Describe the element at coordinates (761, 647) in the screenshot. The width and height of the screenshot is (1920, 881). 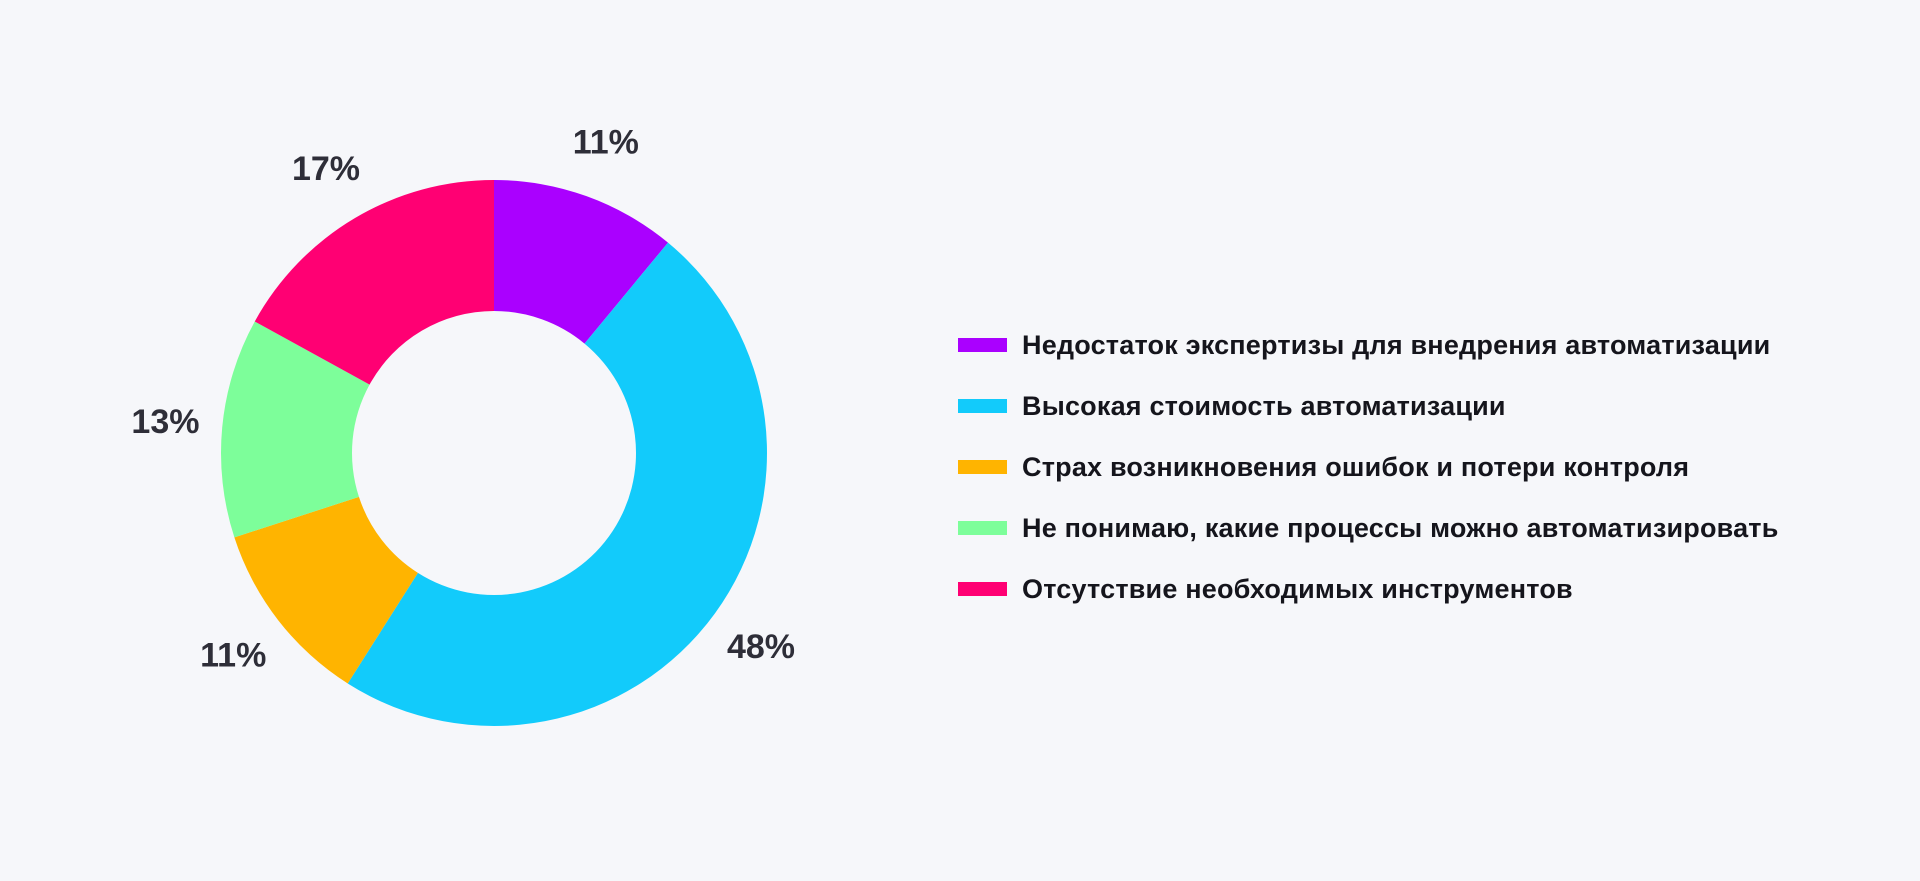
I see `percent-label-high-cost: 48%` at that location.